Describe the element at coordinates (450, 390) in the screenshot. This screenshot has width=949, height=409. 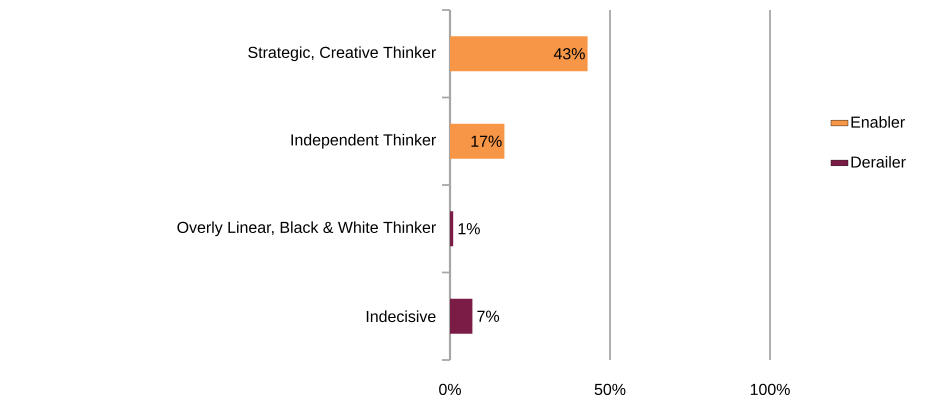
I see `x-tick-label: 0%` at that location.